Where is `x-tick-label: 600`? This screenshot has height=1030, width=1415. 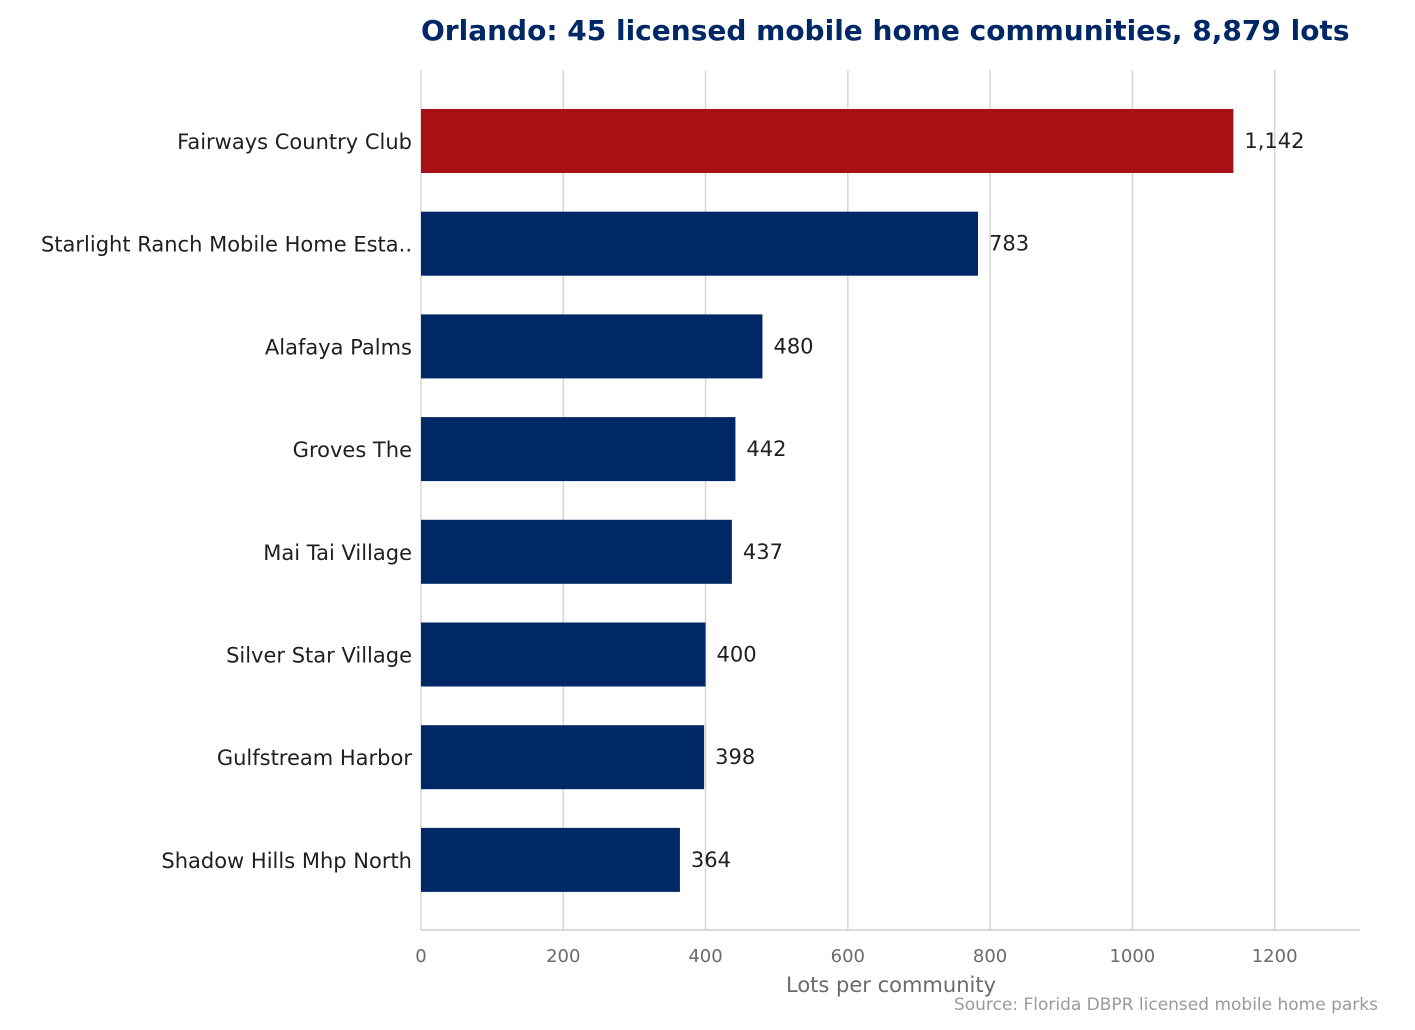
x-tick-label: 600 is located at coordinates (848, 956).